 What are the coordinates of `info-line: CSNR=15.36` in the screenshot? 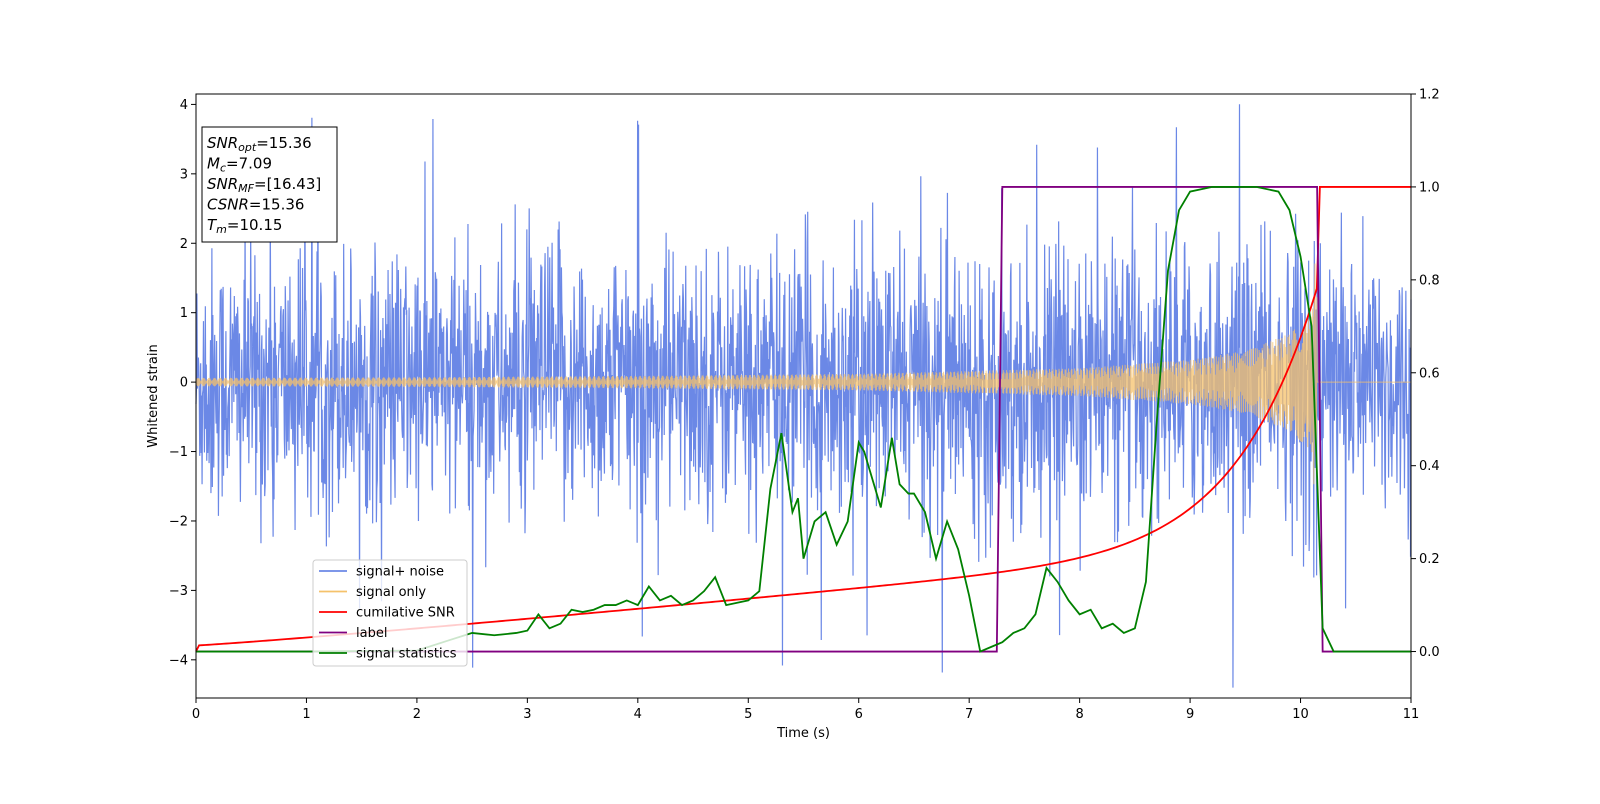 It's located at (255, 205).